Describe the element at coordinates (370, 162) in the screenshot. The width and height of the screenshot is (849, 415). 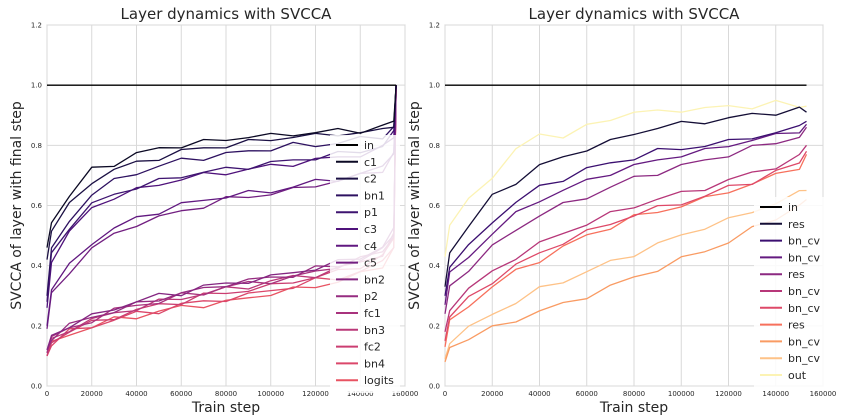
I see `legend-entry: c1` at that location.